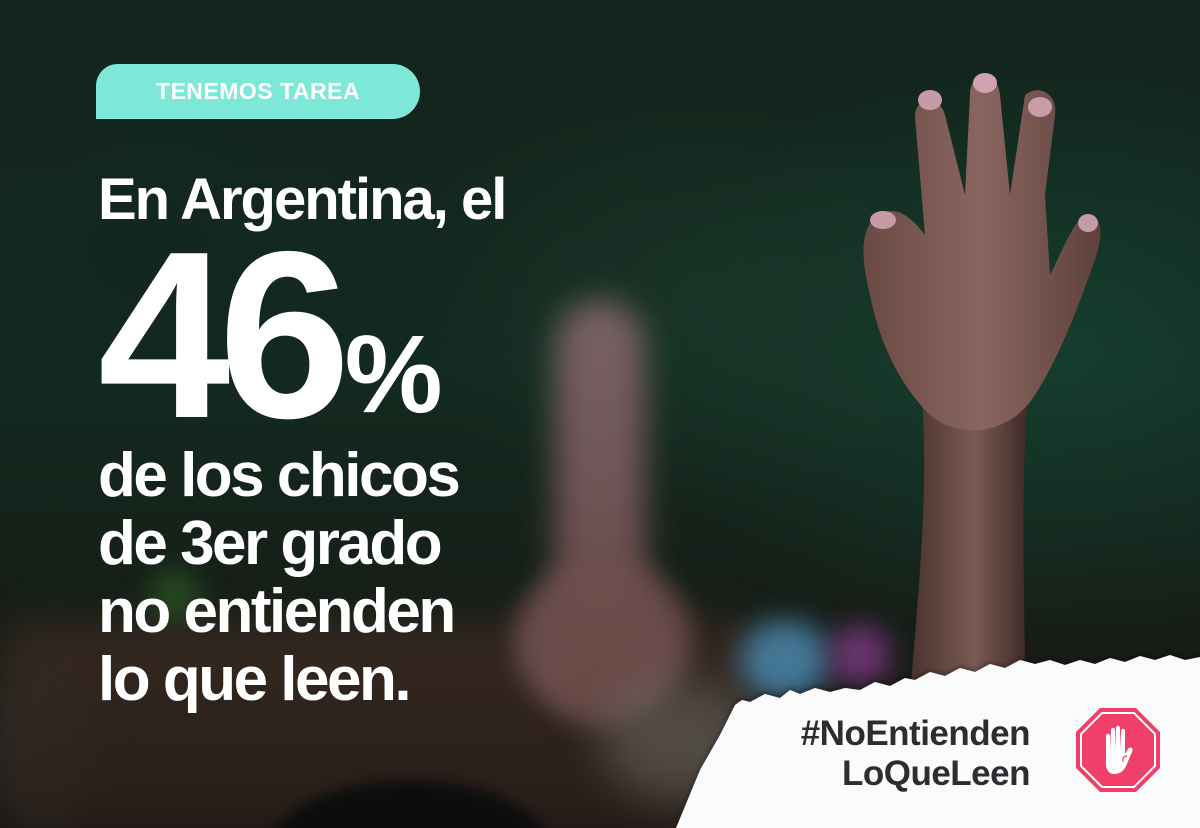 This screenshot has width=1200, height=828. What do you see at coordinates (255, 679) in the screenshot?
I see `headline-line-6: lo que leen.` at bounding box center [255, 679].